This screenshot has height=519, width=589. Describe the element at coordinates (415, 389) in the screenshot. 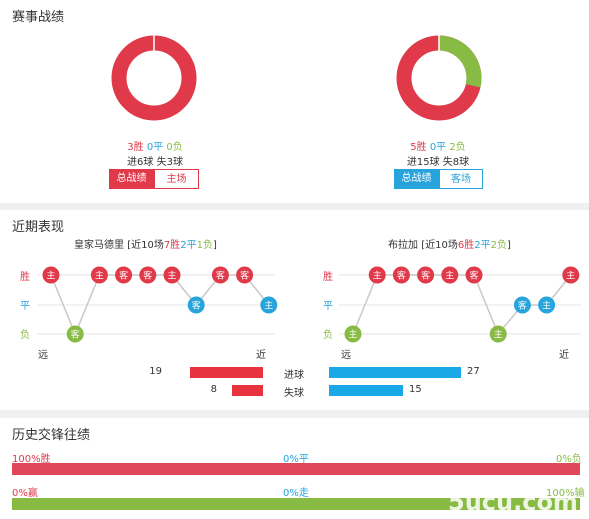

I see `right-goals-against-value: 15` at that location.